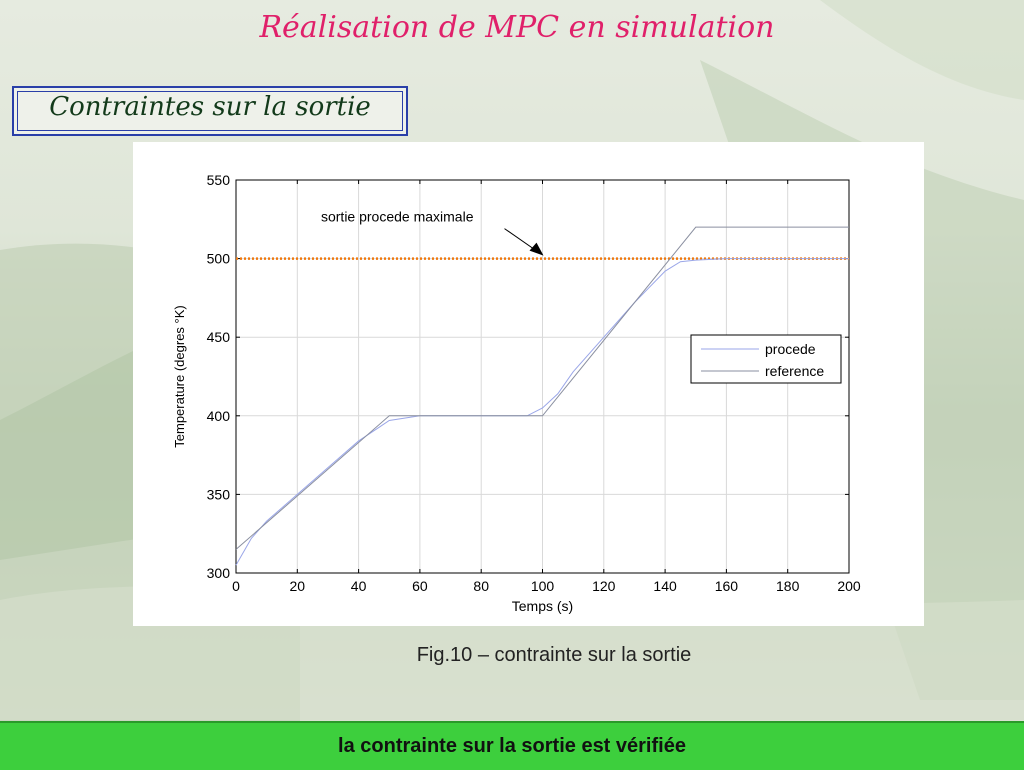 The height and width of the screenshot is (770, 1024). Describe the element at coordinates (766, 359) in the screenshot. I see `legend-box` at that location.